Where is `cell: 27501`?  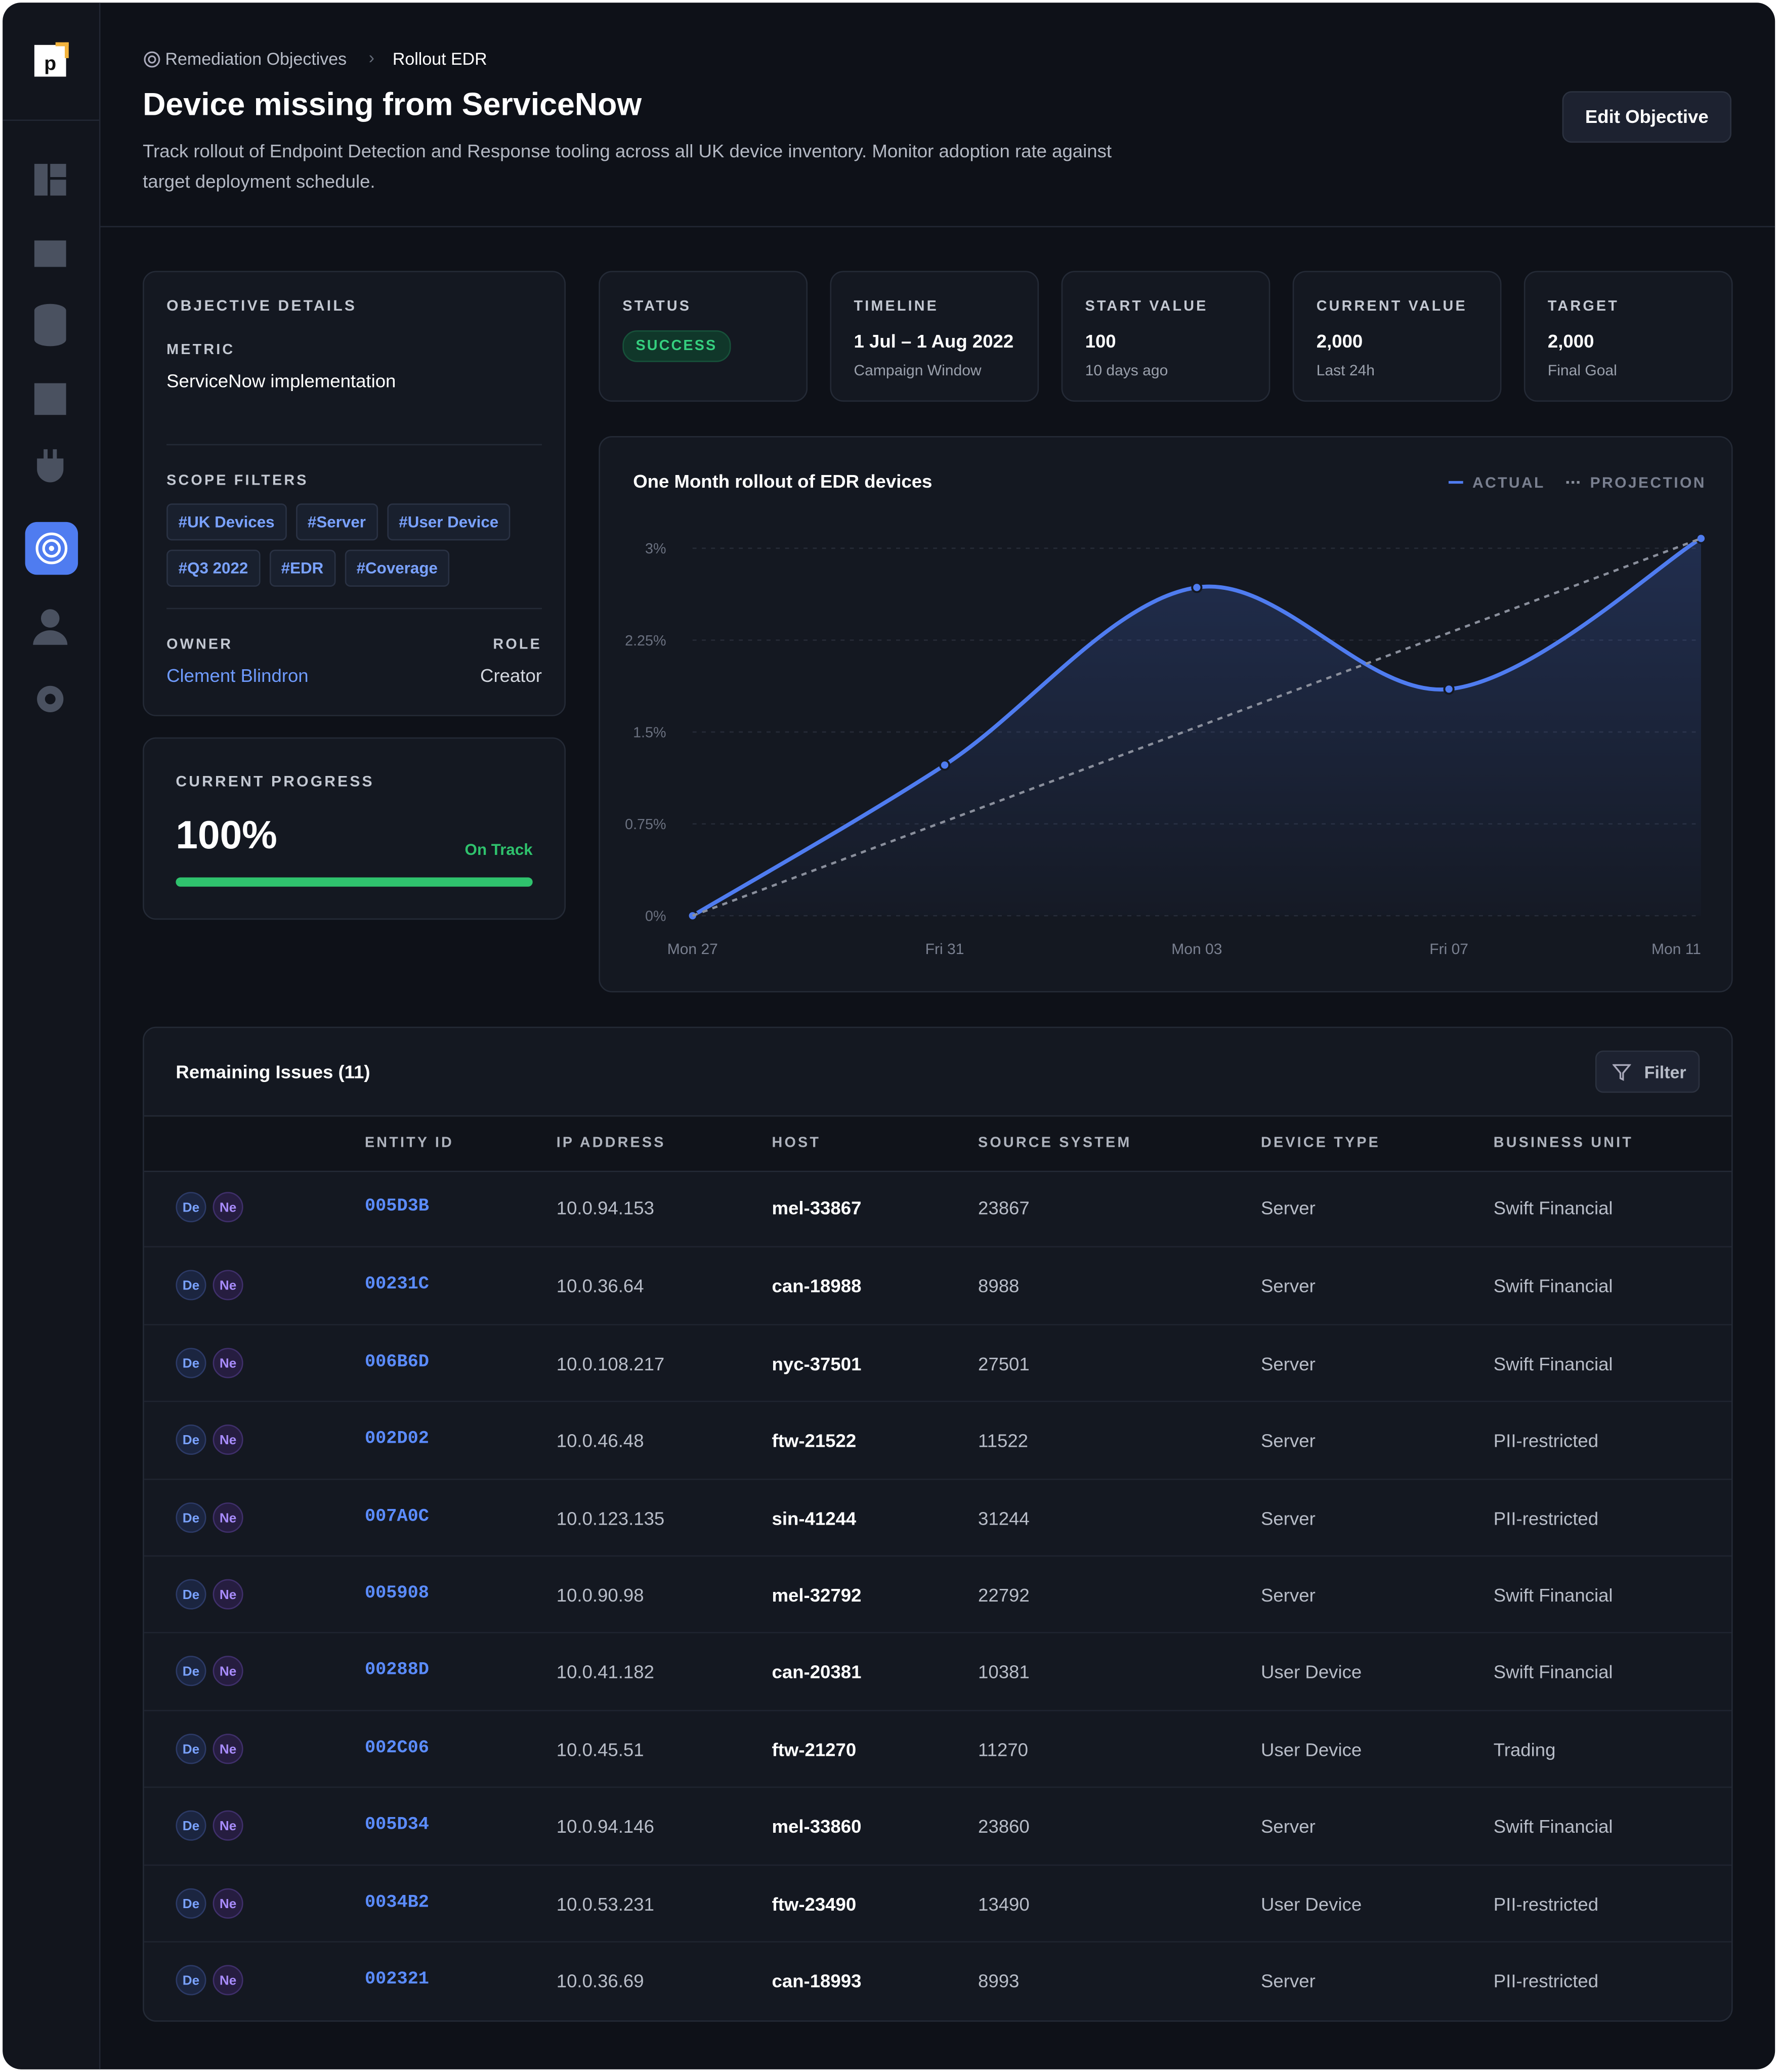
cell: 27501 is located at coordinates (1004, 1363).